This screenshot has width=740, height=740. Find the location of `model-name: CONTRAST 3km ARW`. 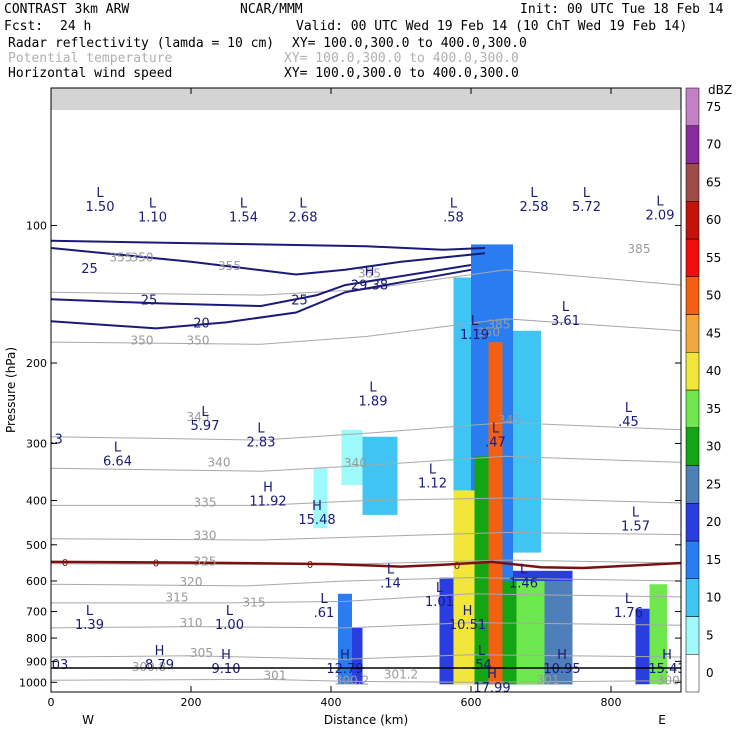

model-name: CONTRAST 3km ARW is located at coordinates (66, 9).